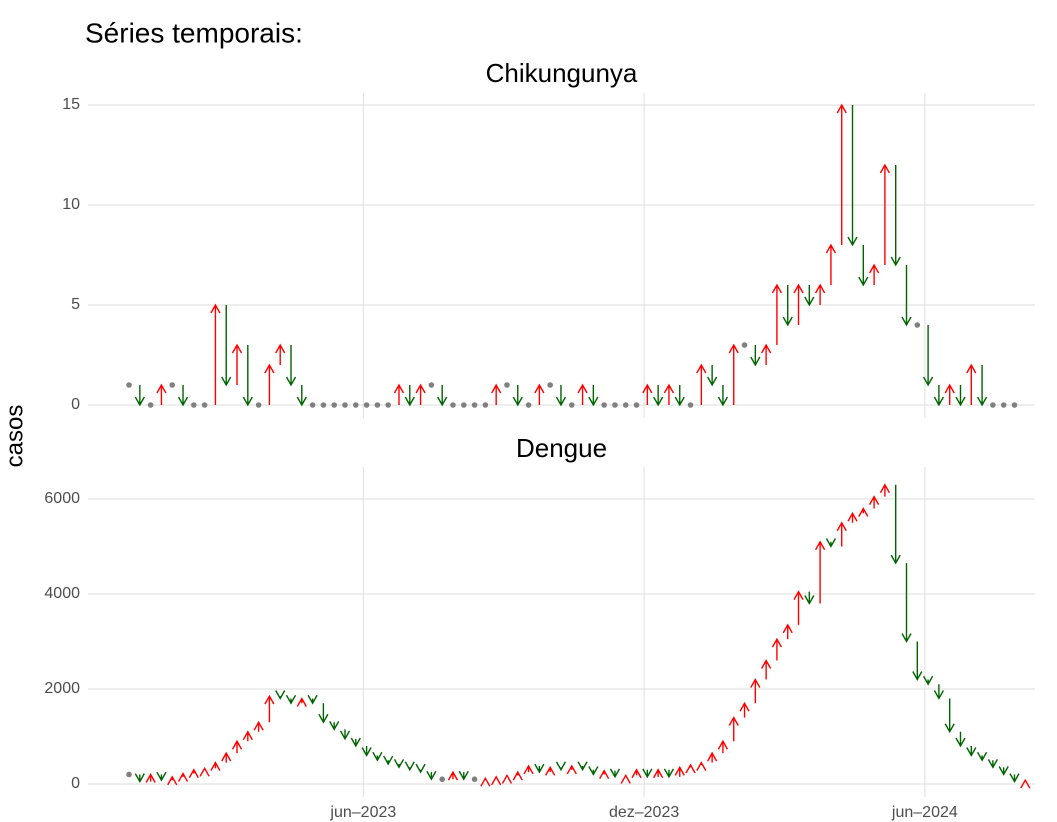 This screenshot has width=1057, height=822. Describe the element at coordinates (62, 688) in the screenshot. I see `y-tick-label: 2000` at that location.